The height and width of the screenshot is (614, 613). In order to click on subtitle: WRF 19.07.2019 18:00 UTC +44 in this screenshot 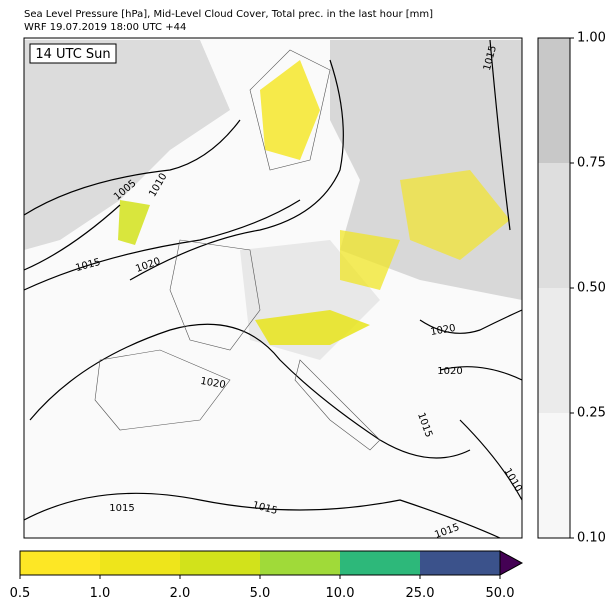, I will do `click(105, 27)`.